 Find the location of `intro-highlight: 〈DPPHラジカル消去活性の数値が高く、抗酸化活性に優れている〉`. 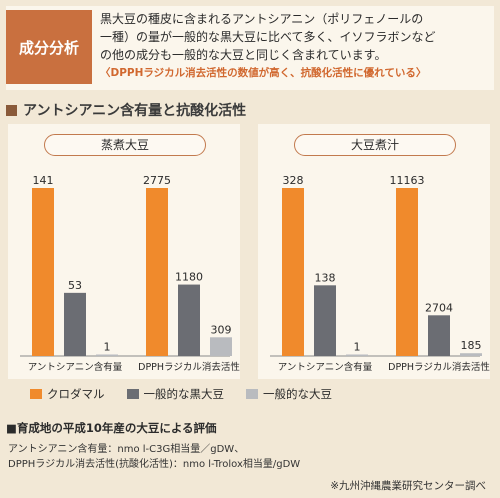

intro-highlight: 〈DPPHラジカル消去活性の数値が高く、抗酸化活性に優れている〉 is located at coordinates (263, 73).